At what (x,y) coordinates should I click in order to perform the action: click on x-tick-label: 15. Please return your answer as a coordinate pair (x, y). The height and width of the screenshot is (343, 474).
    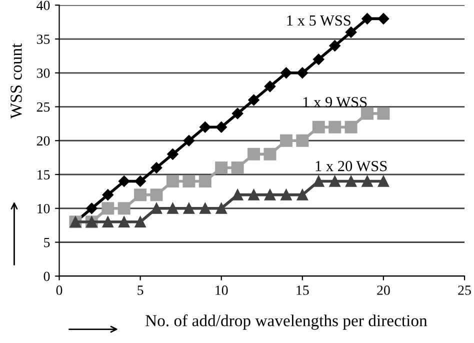
    Looking at the image, I should click on (302, 290).